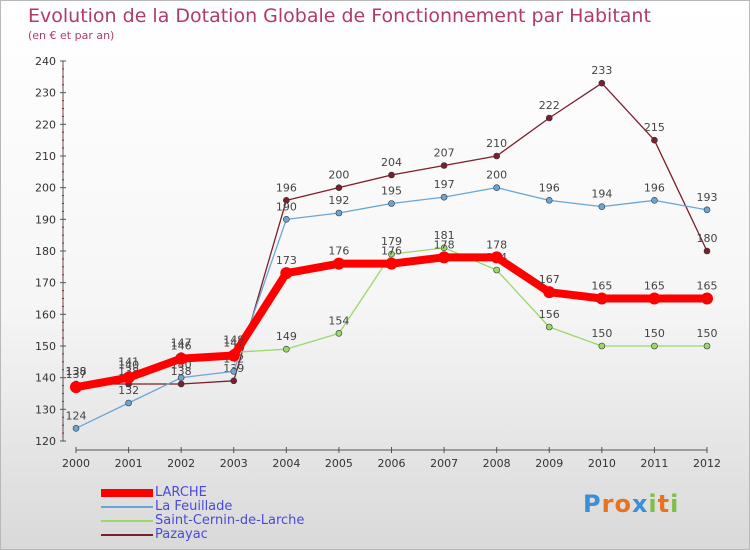 Image resolution: width=750 pixels, height=550 pixels. Describe the element at coordinates (181, 534) in the screenshot. I see `legend-label-pazayac: Pazayac` at that location.